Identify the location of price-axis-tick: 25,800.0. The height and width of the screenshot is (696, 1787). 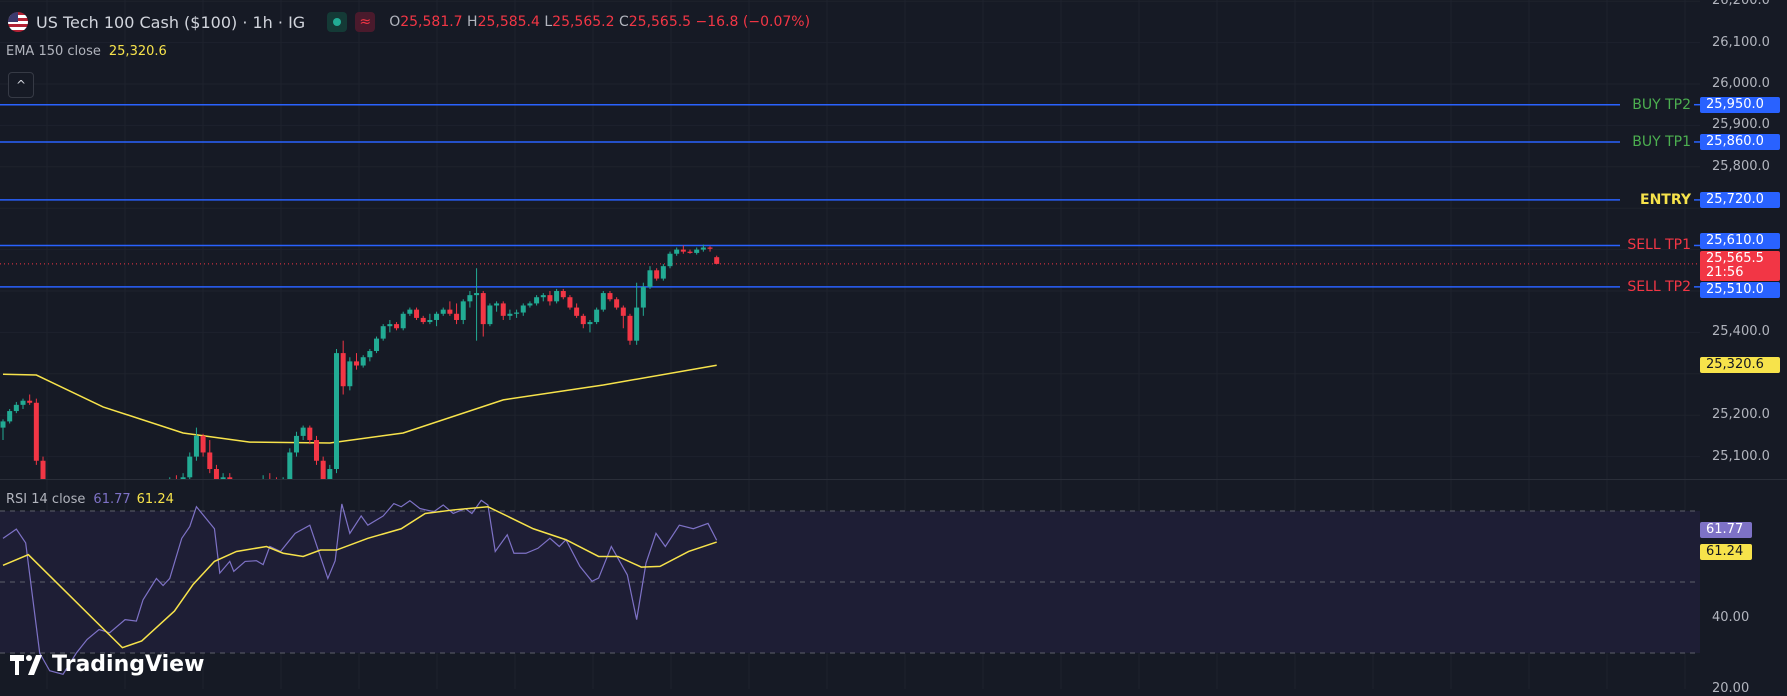
(1741, 166).